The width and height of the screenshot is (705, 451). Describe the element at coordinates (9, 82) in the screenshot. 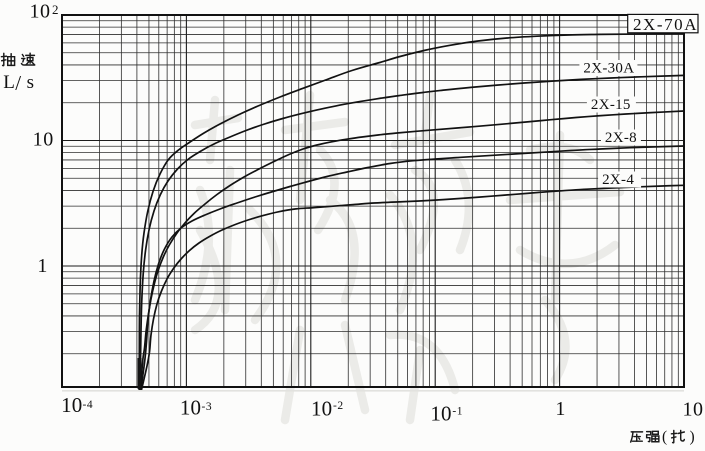

I see `svg-text: L` at that location.